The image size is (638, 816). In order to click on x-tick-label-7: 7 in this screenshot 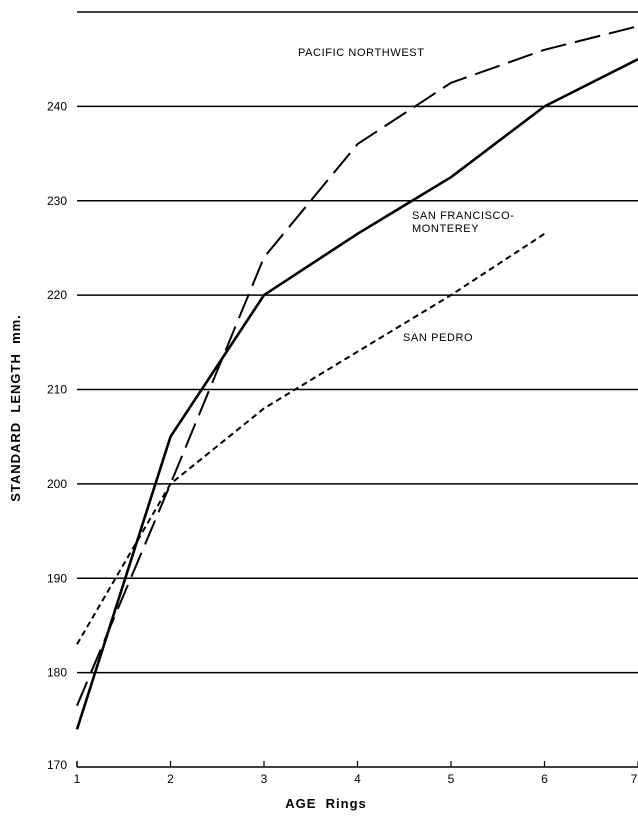, I will do `click(634, 779)`.